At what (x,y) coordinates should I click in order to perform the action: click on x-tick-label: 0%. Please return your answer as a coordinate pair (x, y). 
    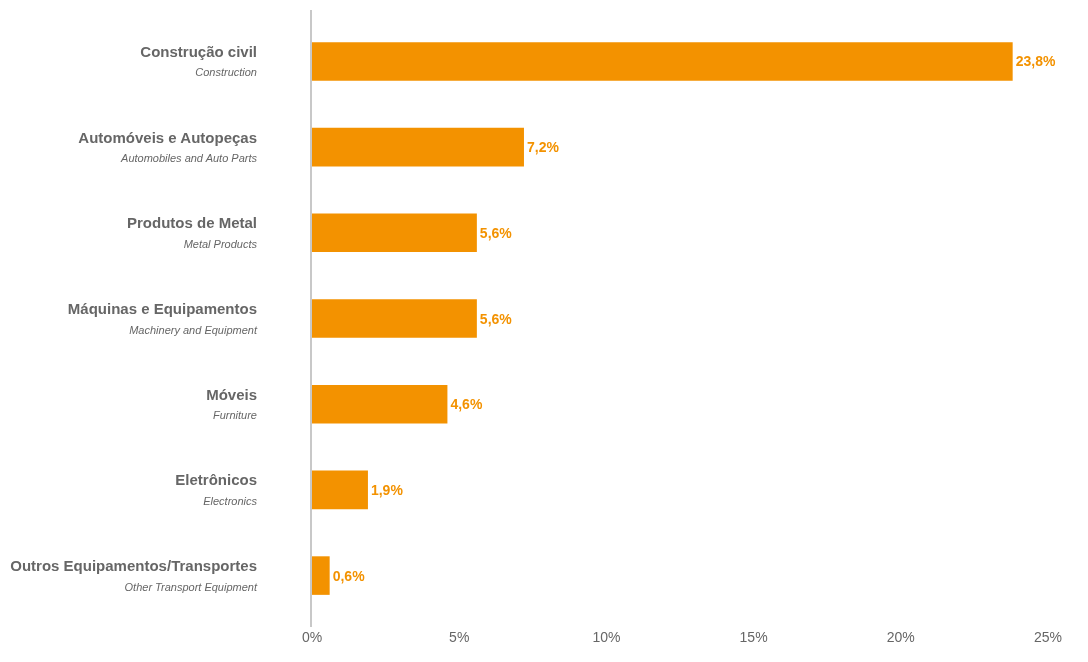
    Looking at the image, I should click on (312, 637).